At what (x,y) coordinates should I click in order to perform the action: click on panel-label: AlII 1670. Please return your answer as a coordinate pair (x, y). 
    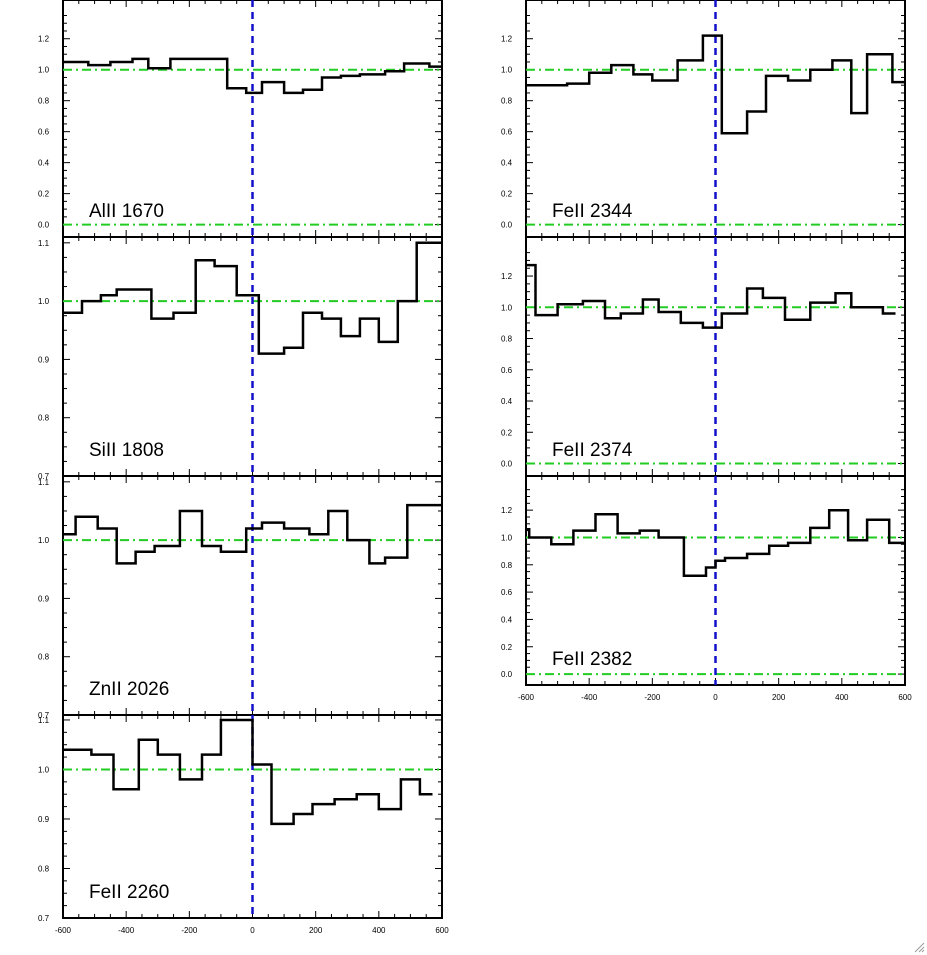
    Looking at the image, I should click on (126, 211).